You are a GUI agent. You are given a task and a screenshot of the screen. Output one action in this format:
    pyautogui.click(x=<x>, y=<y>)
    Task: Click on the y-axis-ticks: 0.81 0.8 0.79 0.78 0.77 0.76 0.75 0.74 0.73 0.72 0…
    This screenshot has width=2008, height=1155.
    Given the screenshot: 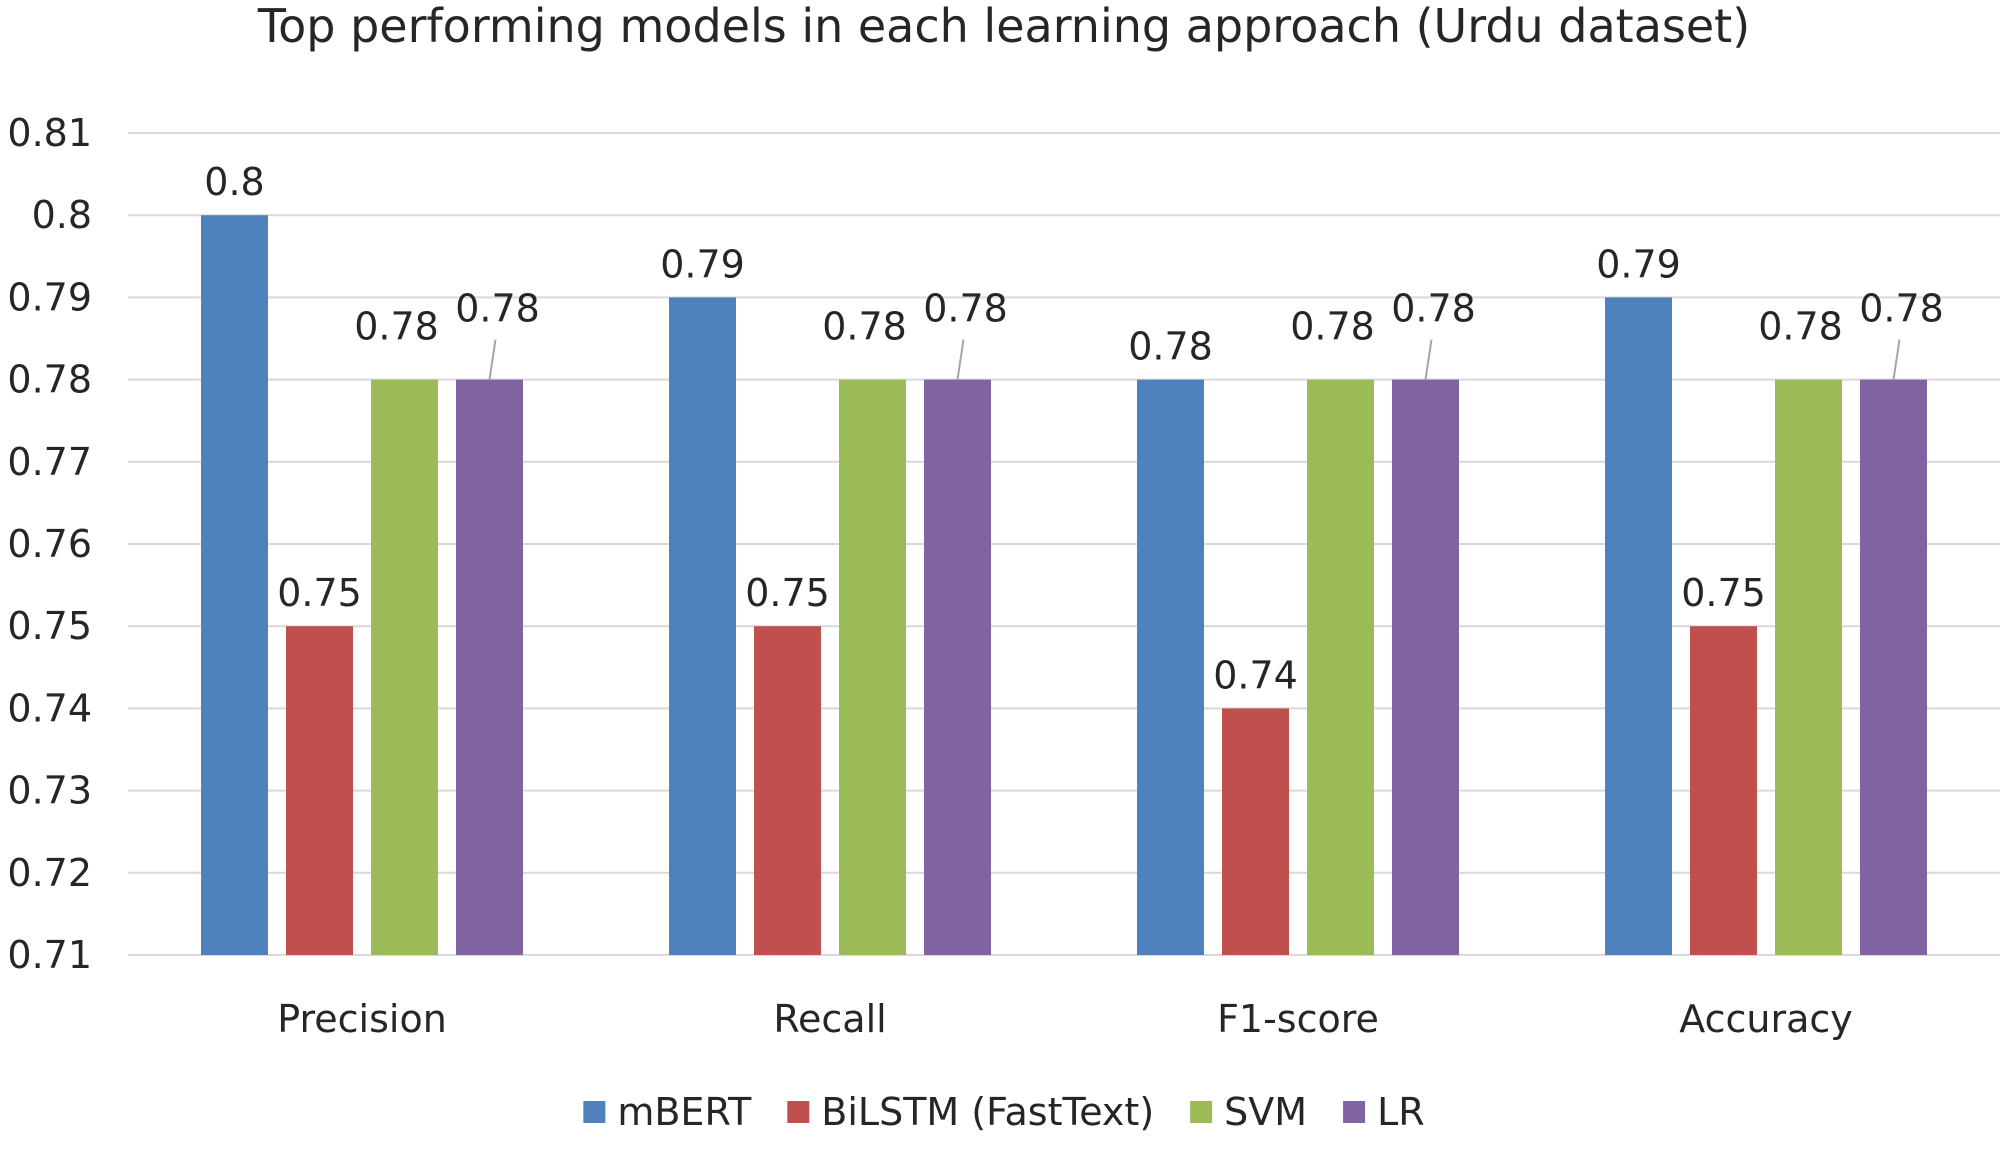 What is the action you would take?
    pyautogui.click(x=49, y=544)
    